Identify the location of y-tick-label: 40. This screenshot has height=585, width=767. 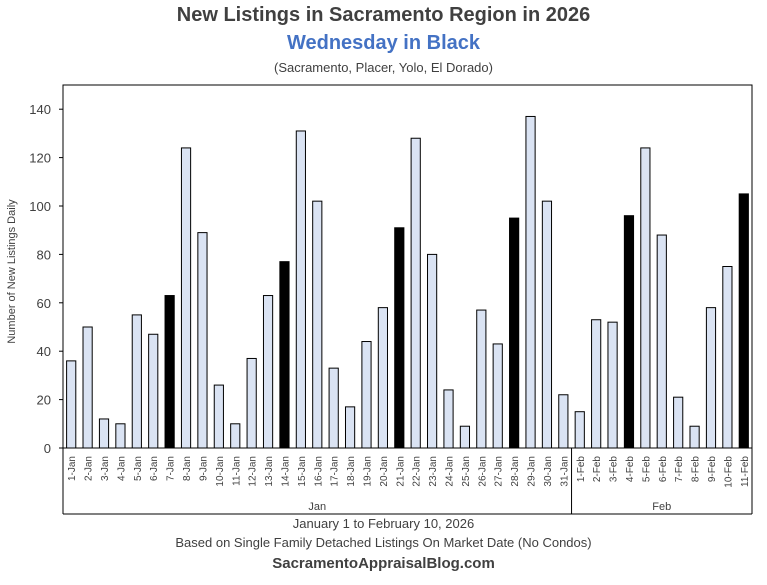
(44, 351).